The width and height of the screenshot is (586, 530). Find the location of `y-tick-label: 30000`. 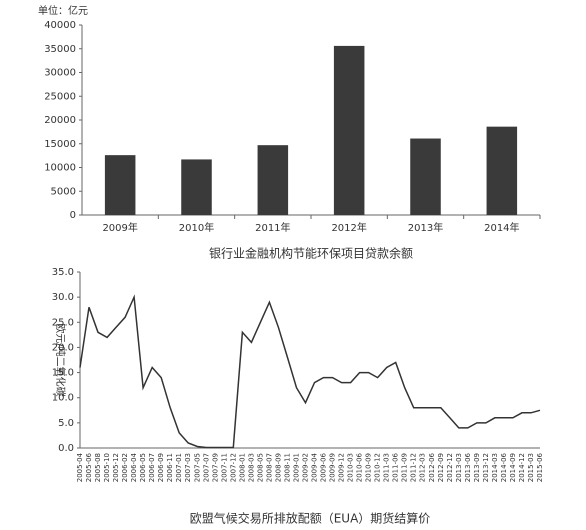

y-tick-label: 30000 is located at coordinates (60, 73).